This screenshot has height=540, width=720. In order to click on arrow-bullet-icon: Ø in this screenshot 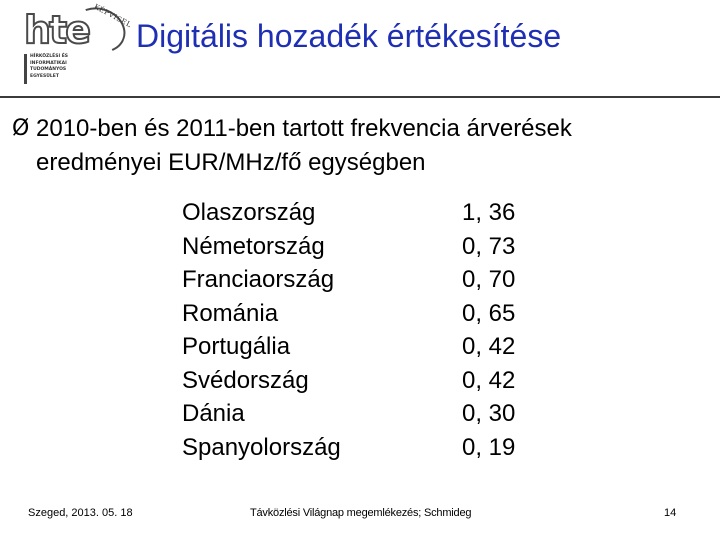, I will do `click(21, 128)`.